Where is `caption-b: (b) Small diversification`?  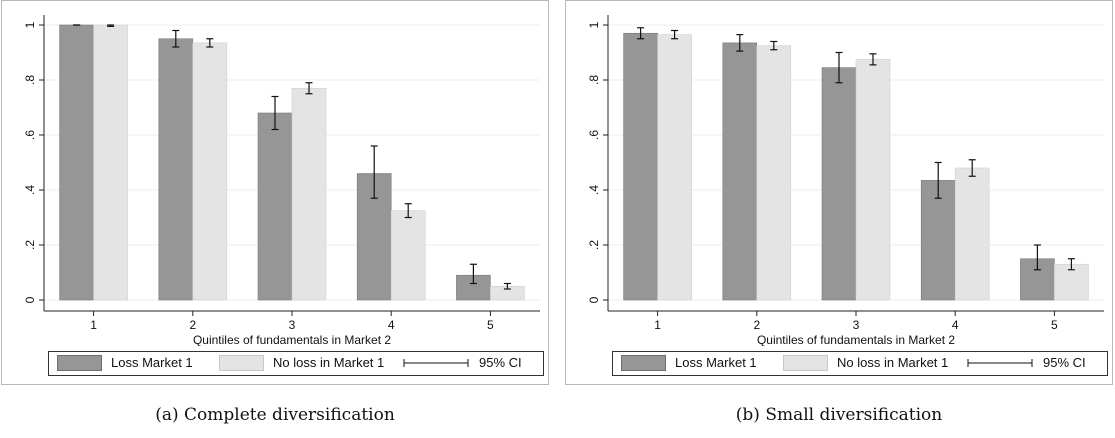
caption-b: (b) Small diversification is located at coordinates (839, 415).